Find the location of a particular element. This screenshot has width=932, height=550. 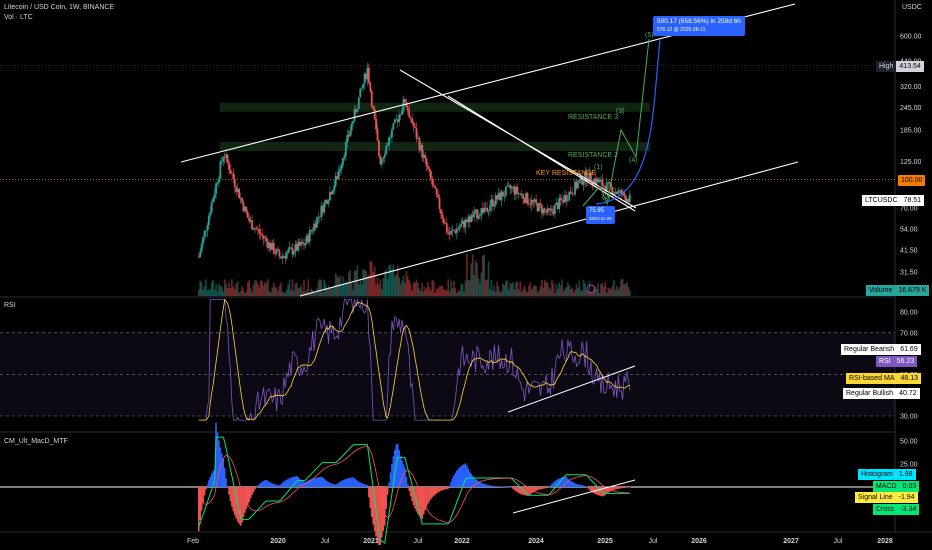

symbol-title: Litecoin / USD Coin, 1W, BINANCE is located at coordinates (59, 7).